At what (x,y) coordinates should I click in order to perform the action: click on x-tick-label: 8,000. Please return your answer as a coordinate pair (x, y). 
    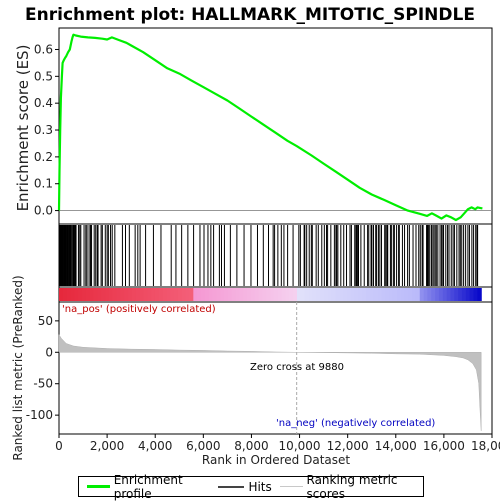
    Looking at the image, I should click on (251, 446).